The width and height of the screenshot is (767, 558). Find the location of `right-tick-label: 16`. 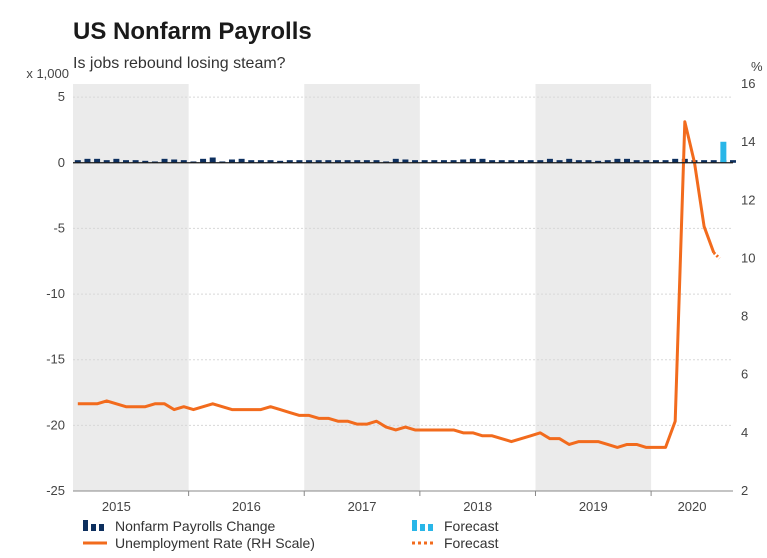

right-tick-label: 16 is located at coordinates (748, 83).